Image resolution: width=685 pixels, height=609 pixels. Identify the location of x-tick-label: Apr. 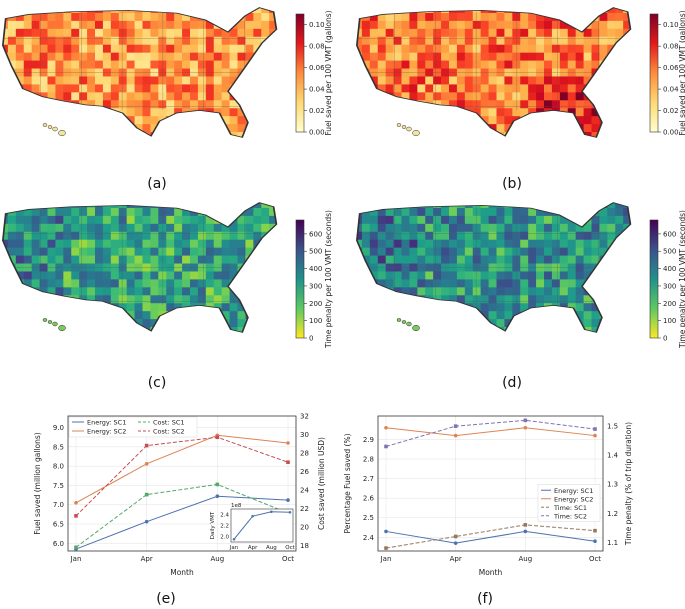
(456, 559).